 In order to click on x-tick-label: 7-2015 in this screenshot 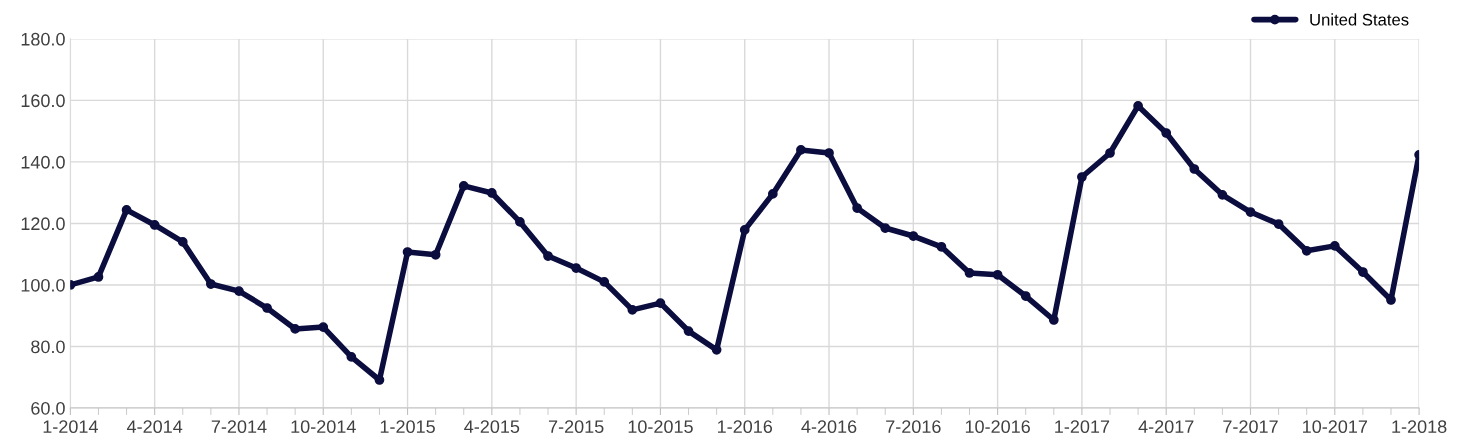, I will do `click(576, 427)`.